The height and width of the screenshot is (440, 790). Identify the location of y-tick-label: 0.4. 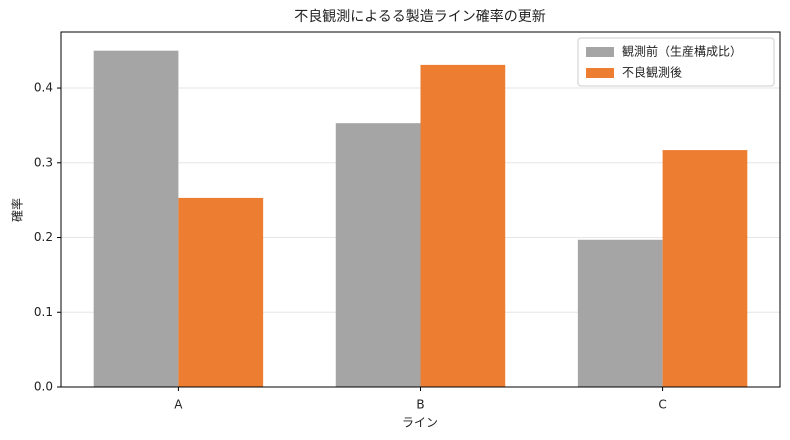
(43, 88).